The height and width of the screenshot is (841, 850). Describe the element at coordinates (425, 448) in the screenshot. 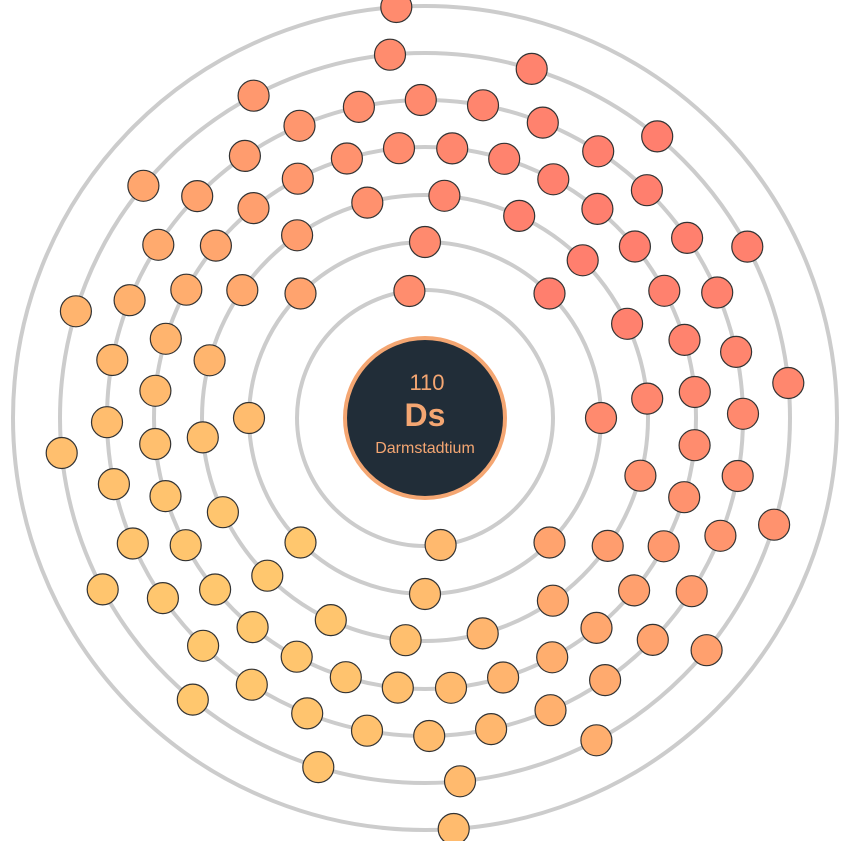

I see `element-name: Darmstadtium` at that location.